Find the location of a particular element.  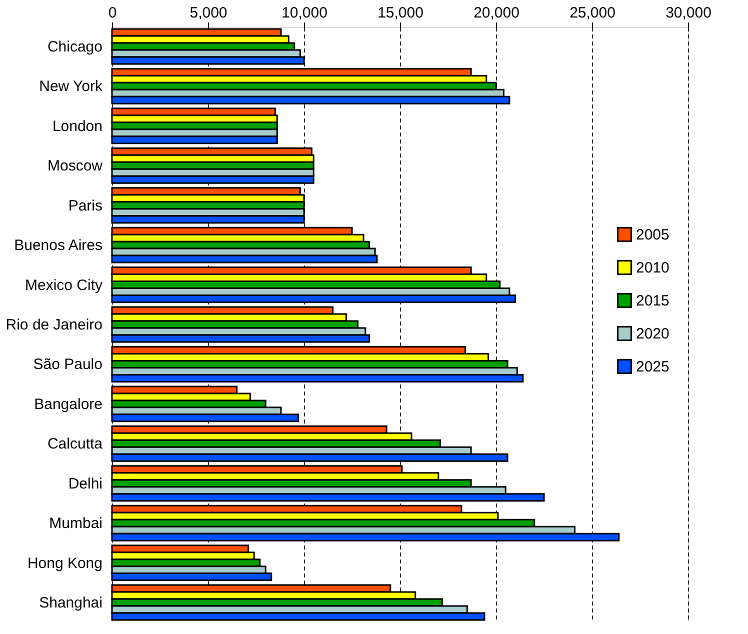

x-tick-label: 0 is located at coordinates (112, 13).